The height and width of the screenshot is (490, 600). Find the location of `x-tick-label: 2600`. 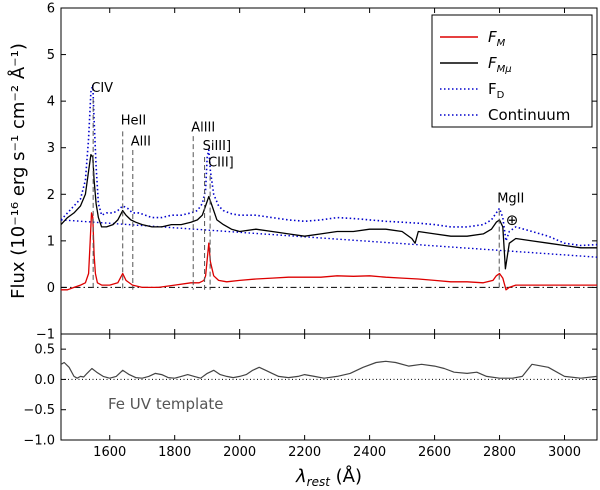

x-tick-label: 2600 is located at coordinates (434, 452).